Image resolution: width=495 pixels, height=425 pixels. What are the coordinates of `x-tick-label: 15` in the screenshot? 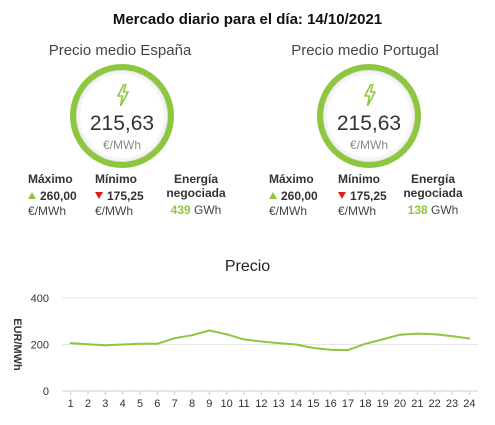 It's located at (313, 404).